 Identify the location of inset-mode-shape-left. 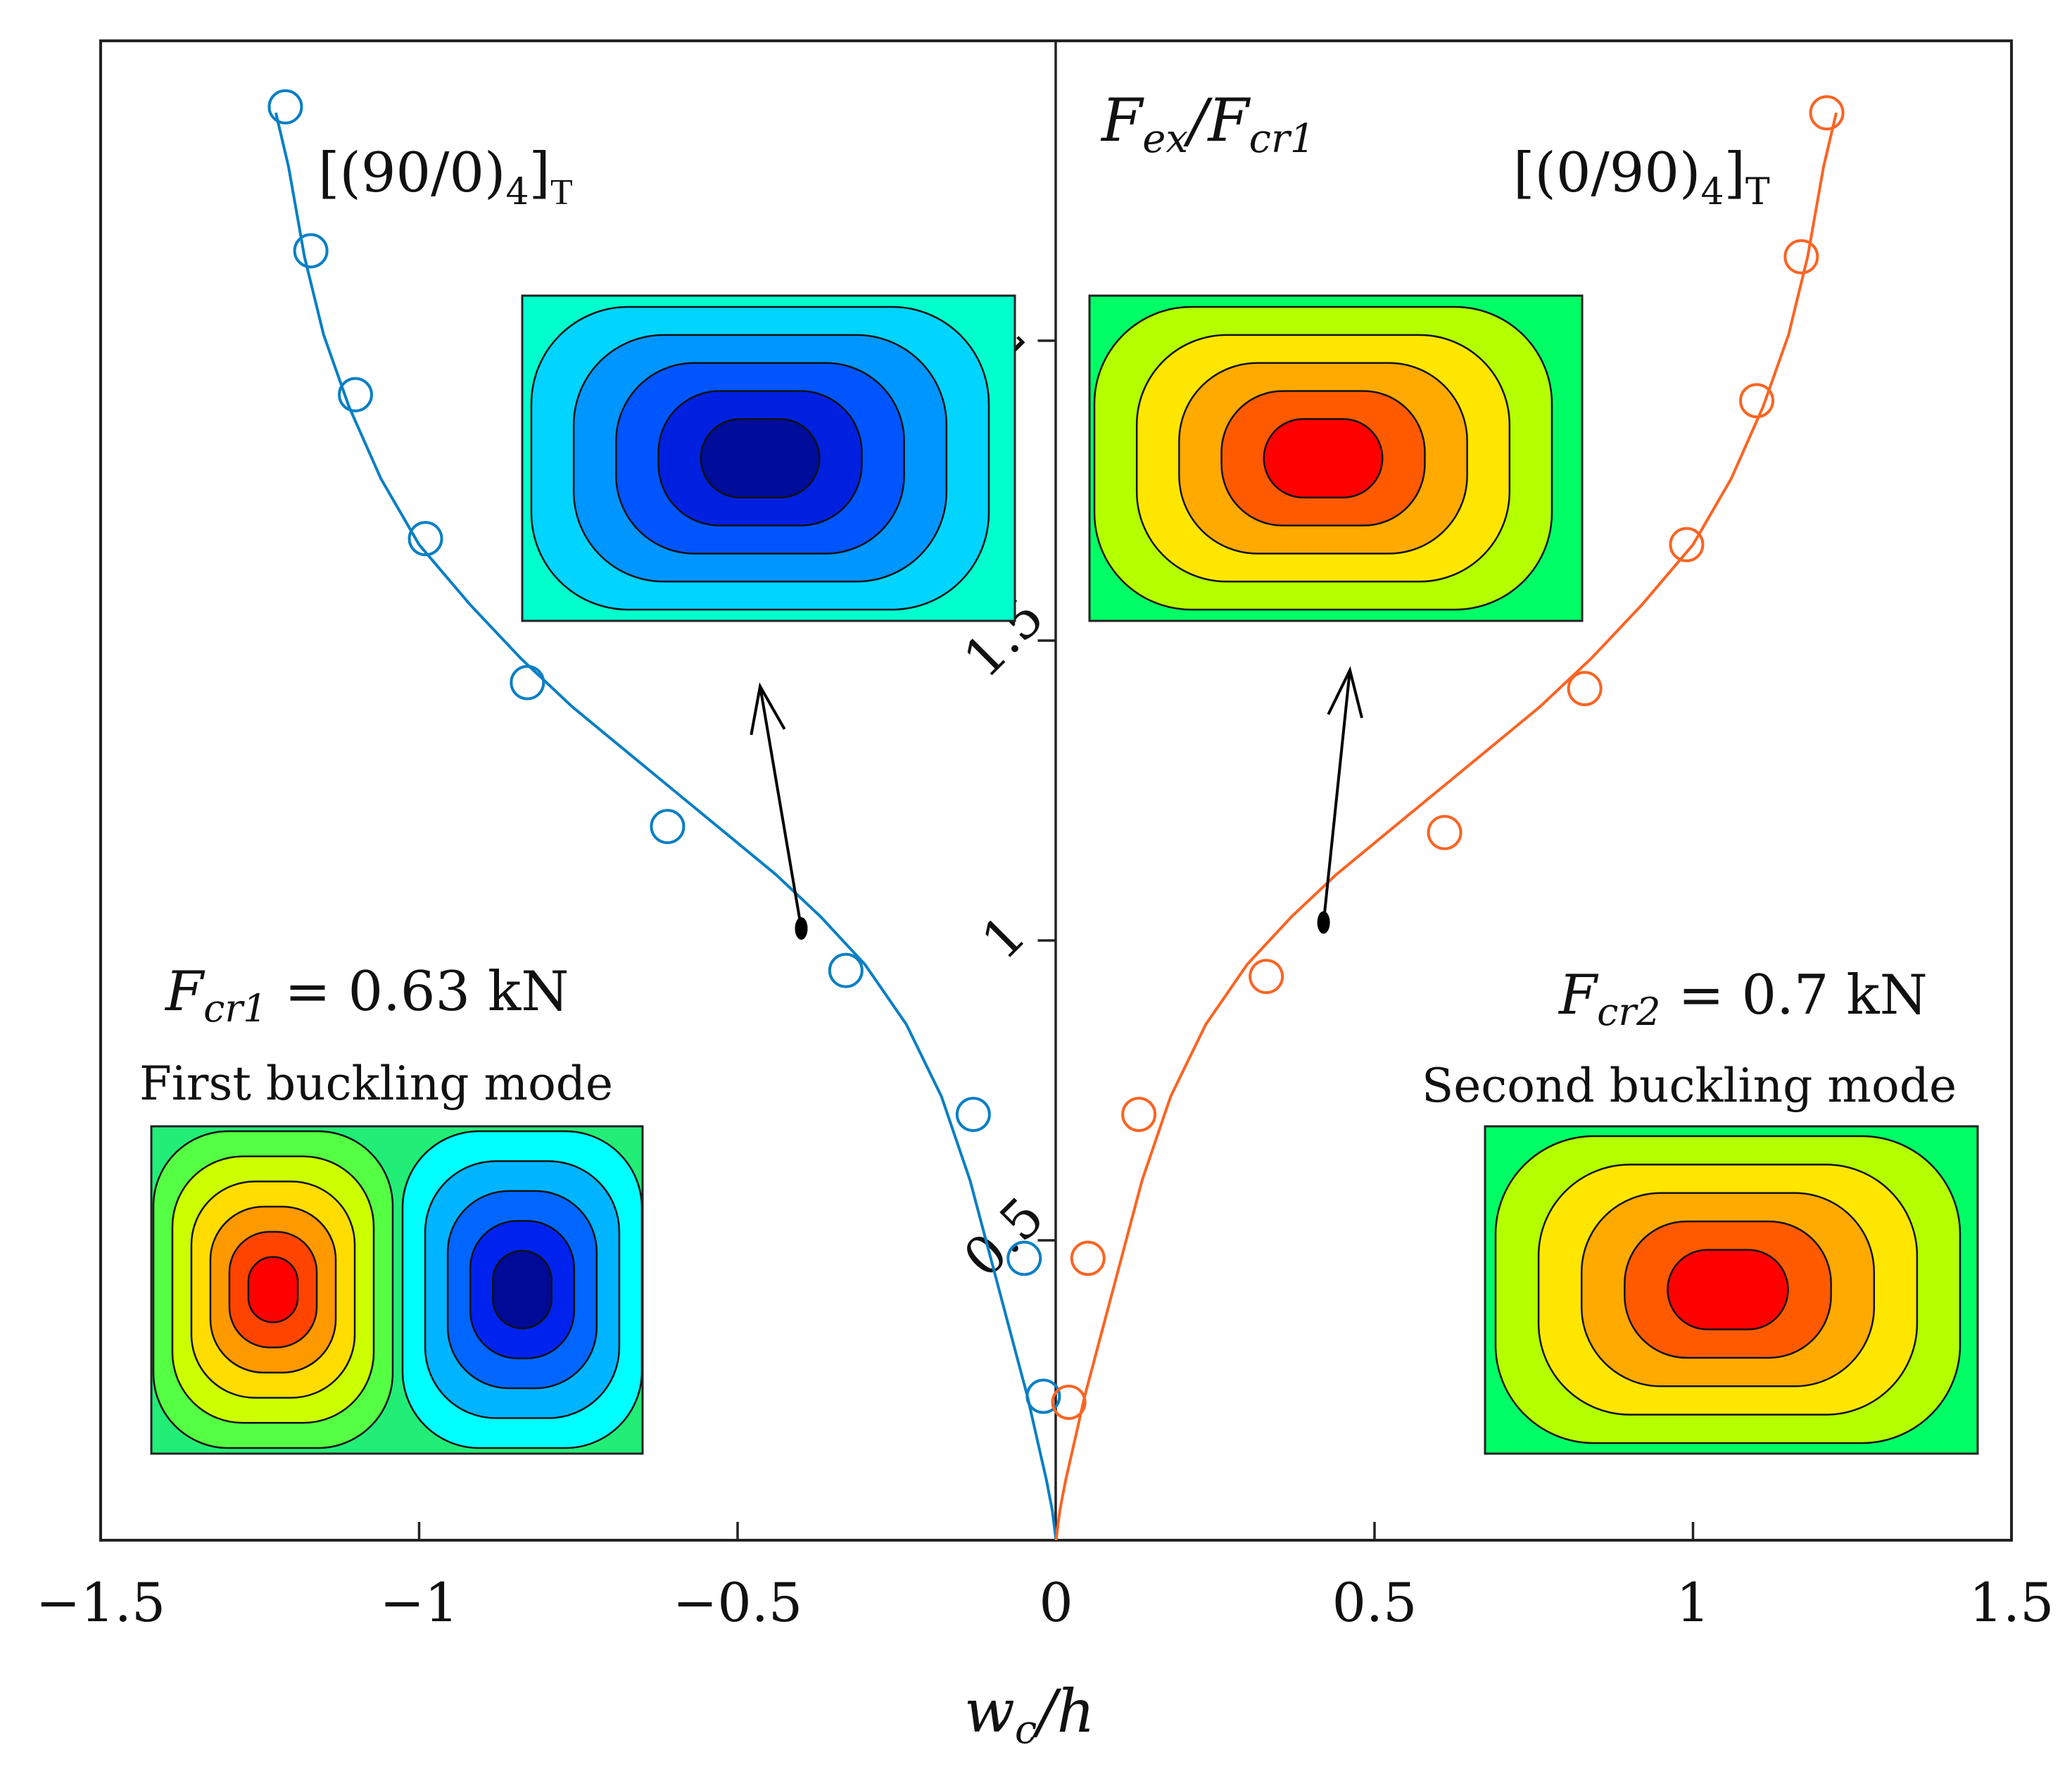
(768, 458).